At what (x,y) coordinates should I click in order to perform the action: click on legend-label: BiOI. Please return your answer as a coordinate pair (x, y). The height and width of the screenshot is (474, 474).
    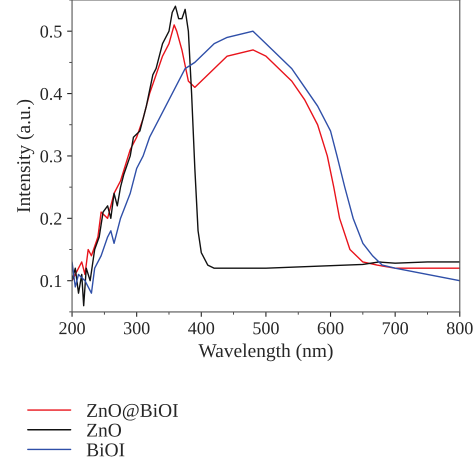
    Looking at the image, I should click on (105, 449).